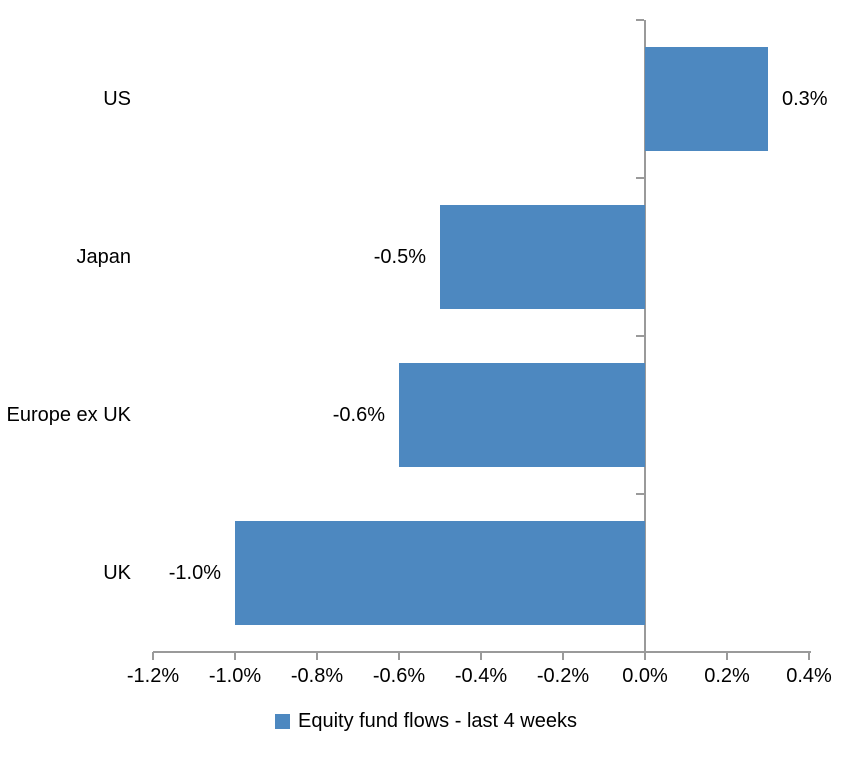  I want to click on category-label: UK, so click(117, 573).